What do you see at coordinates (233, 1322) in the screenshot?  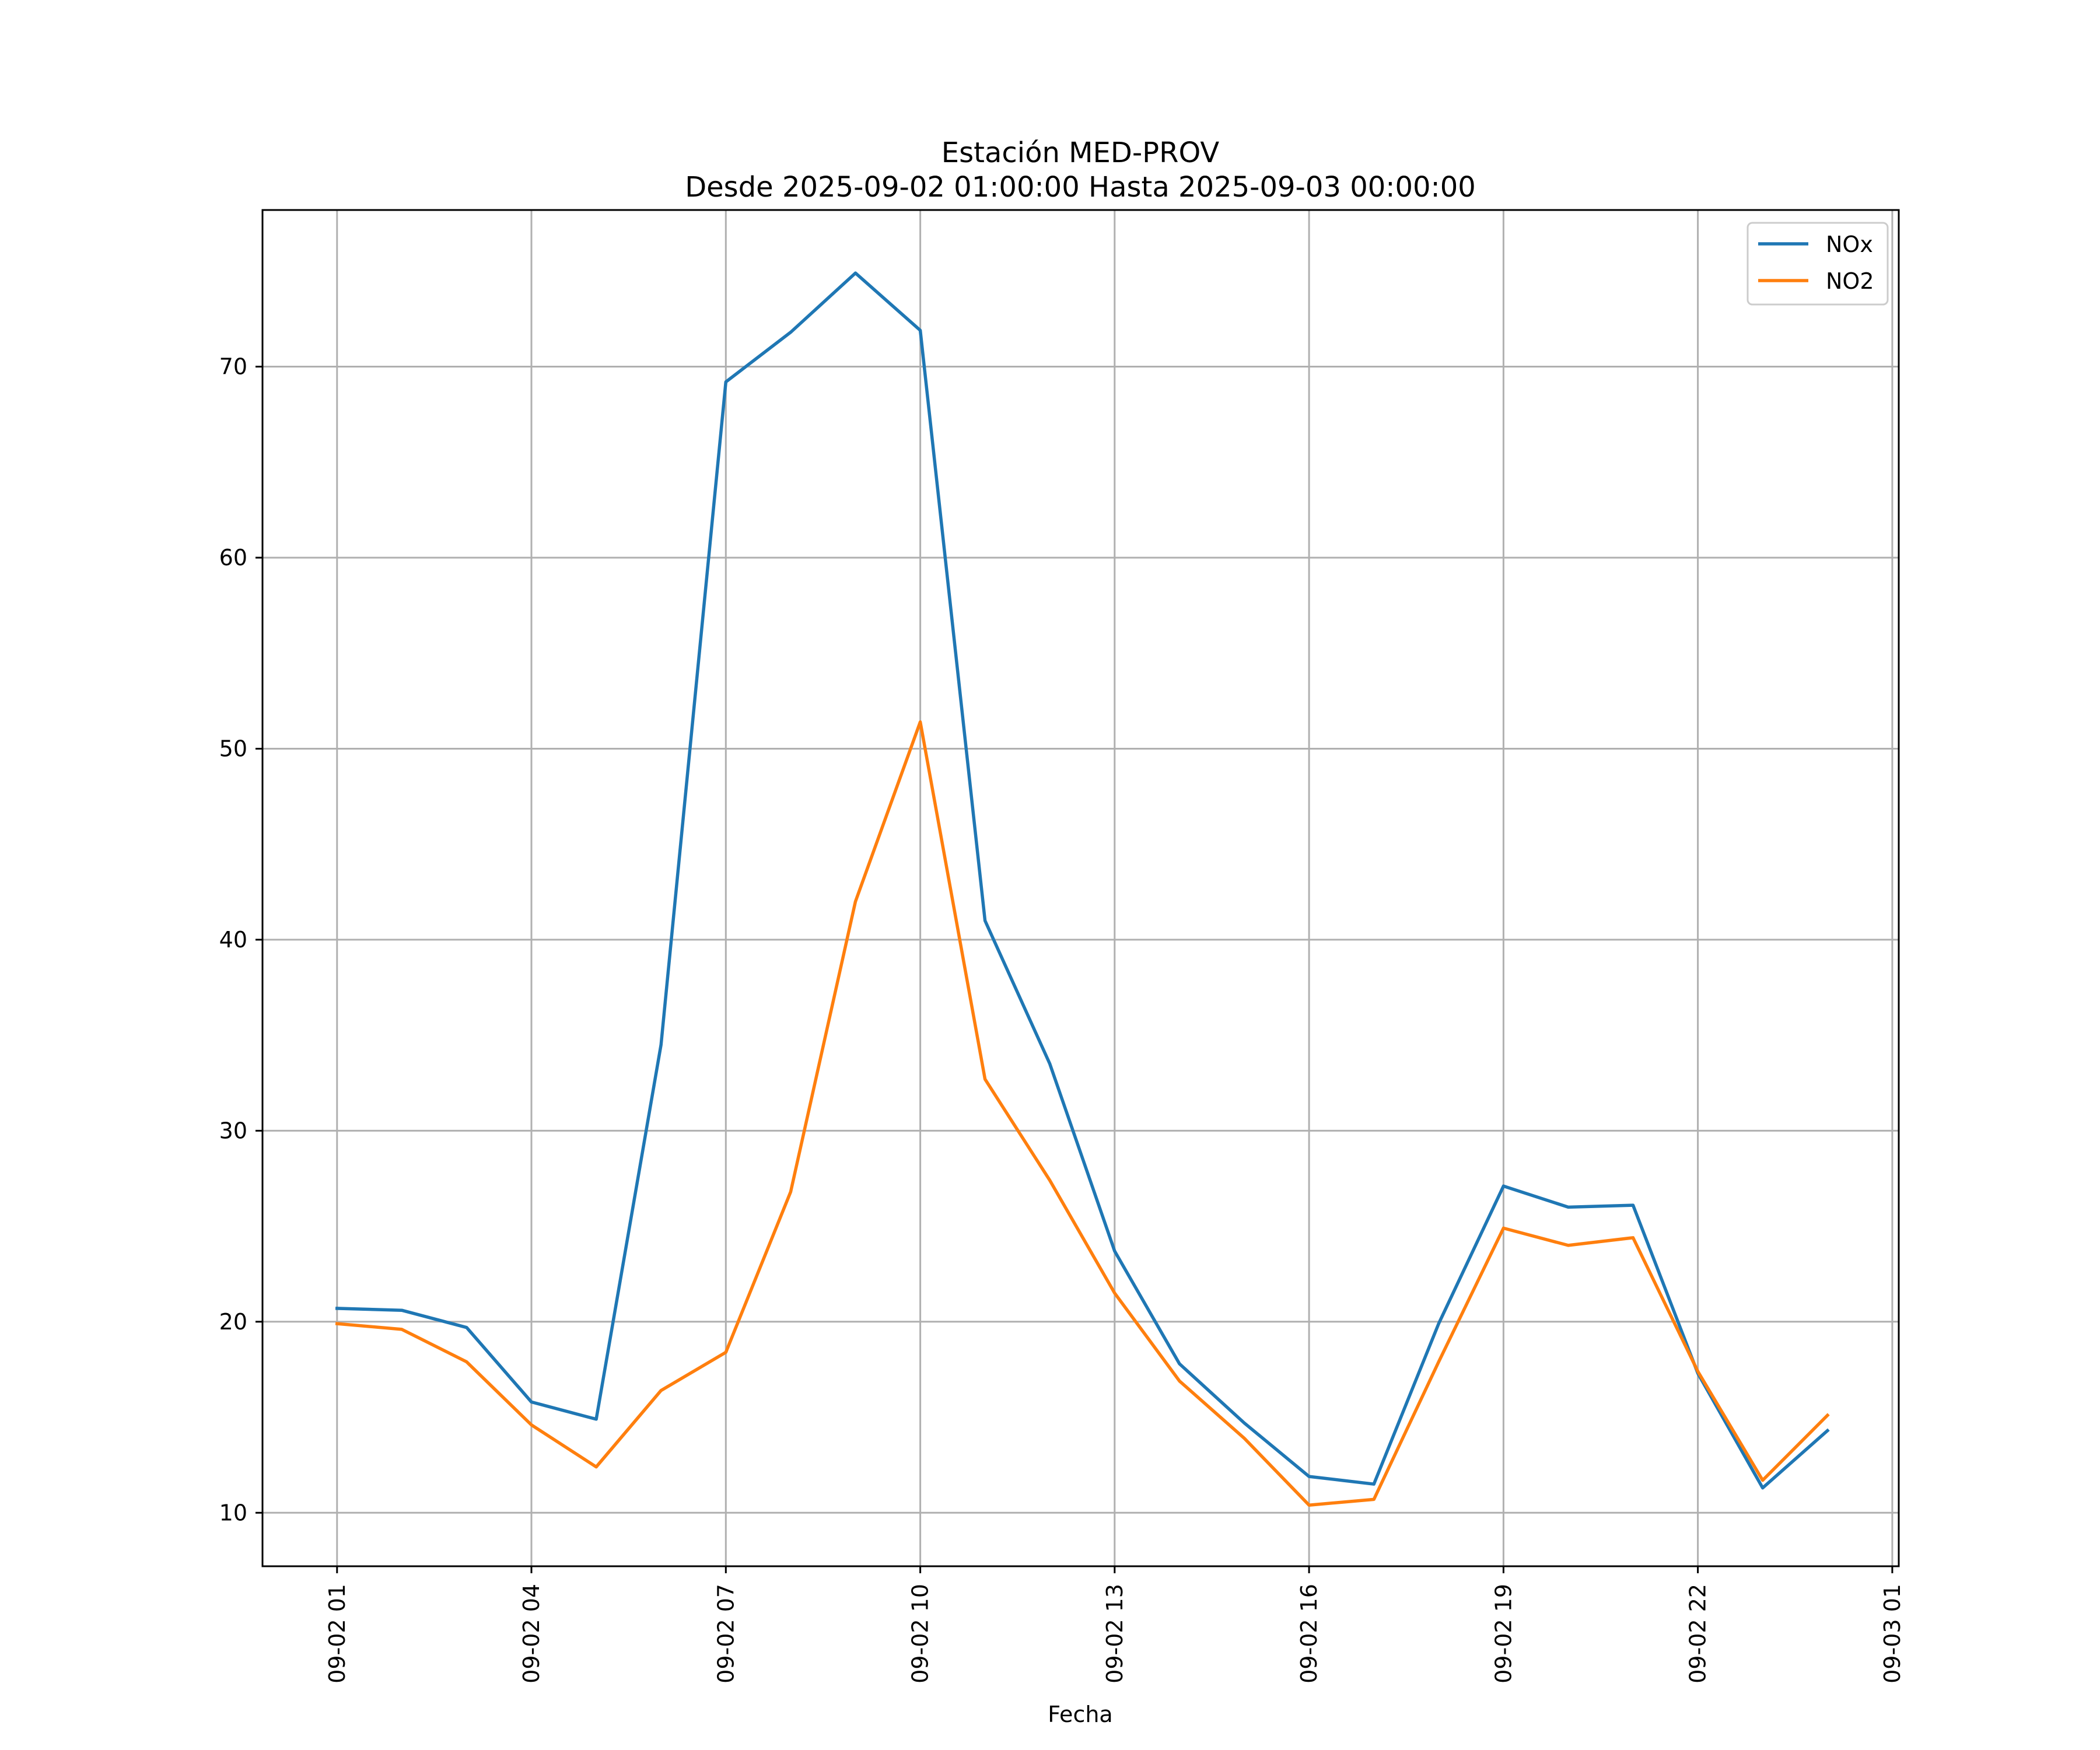 I see `y-tick-label: 20` at bounding box center [233, 1322].